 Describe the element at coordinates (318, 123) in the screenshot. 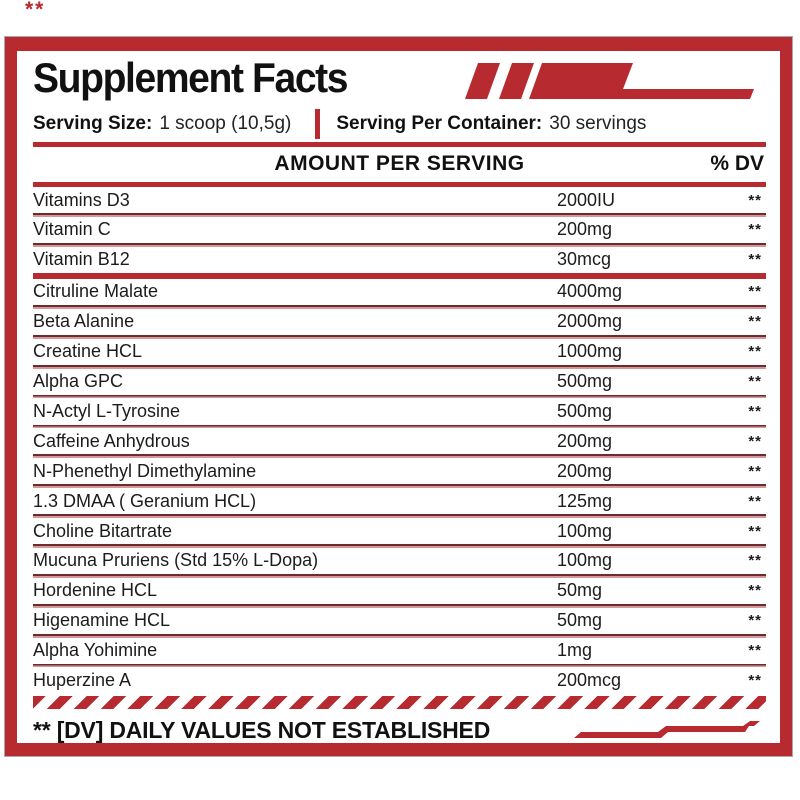

I see `serving-vertical-divider` at that location.